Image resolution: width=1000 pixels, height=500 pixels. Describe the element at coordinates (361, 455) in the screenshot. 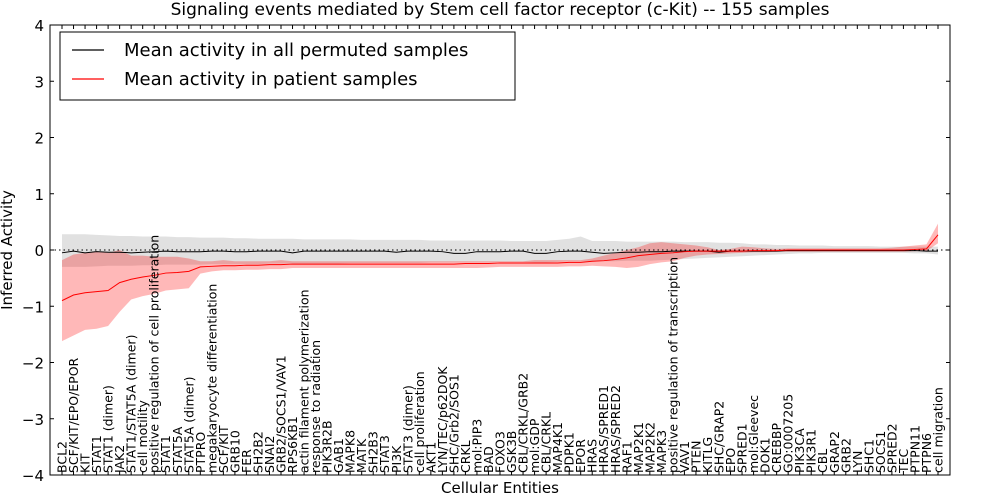

I see `x-tick-label: MATK` at that location.